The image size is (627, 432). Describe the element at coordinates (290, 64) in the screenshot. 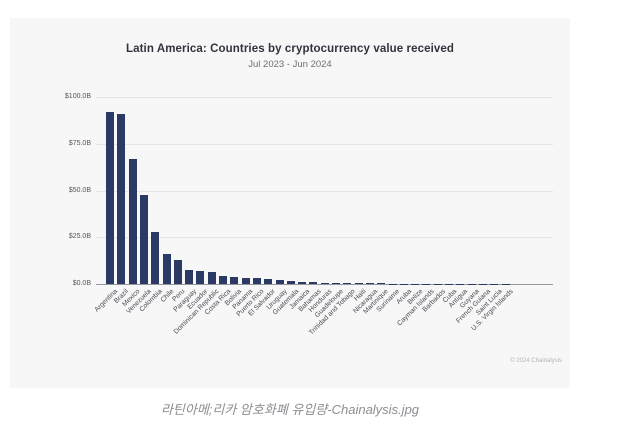

I see `chart-subtitle: Jul 2023 - Jun 2024` at that location.